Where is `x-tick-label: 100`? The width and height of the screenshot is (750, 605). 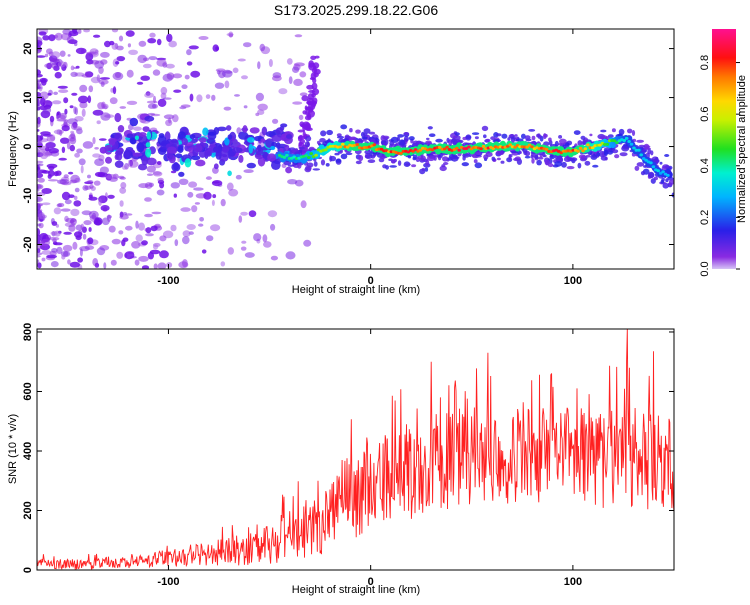 x-tick-label: 100 is located at coordinates (573, 281).